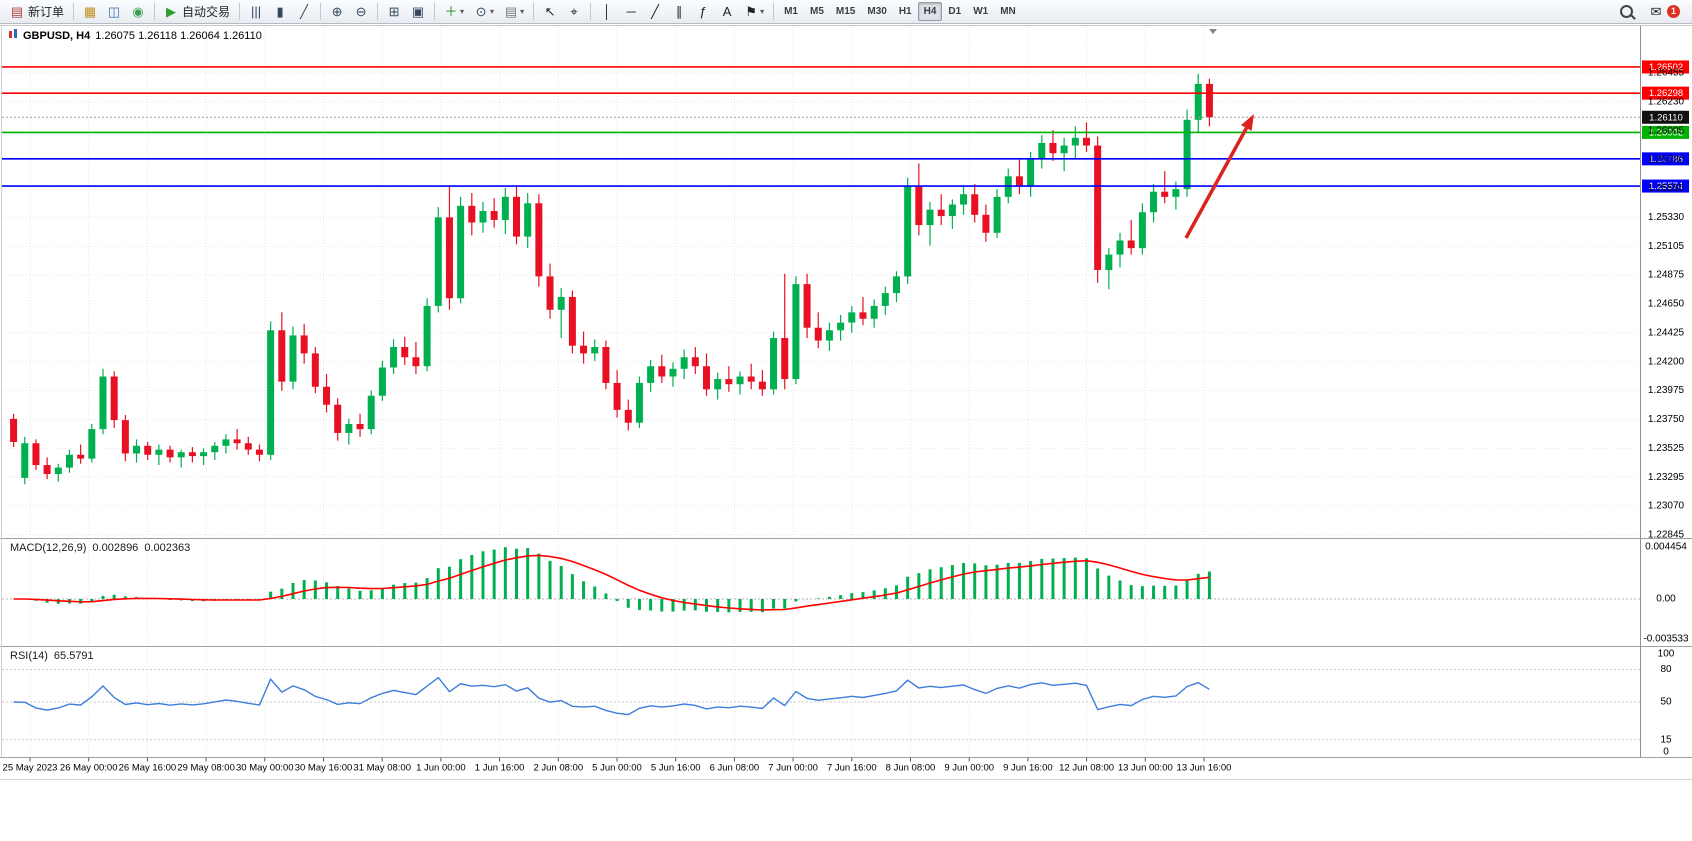  Describe the element at coordinates (1219, 176) in the screenshot. I see `arrow-annotation` at that location.